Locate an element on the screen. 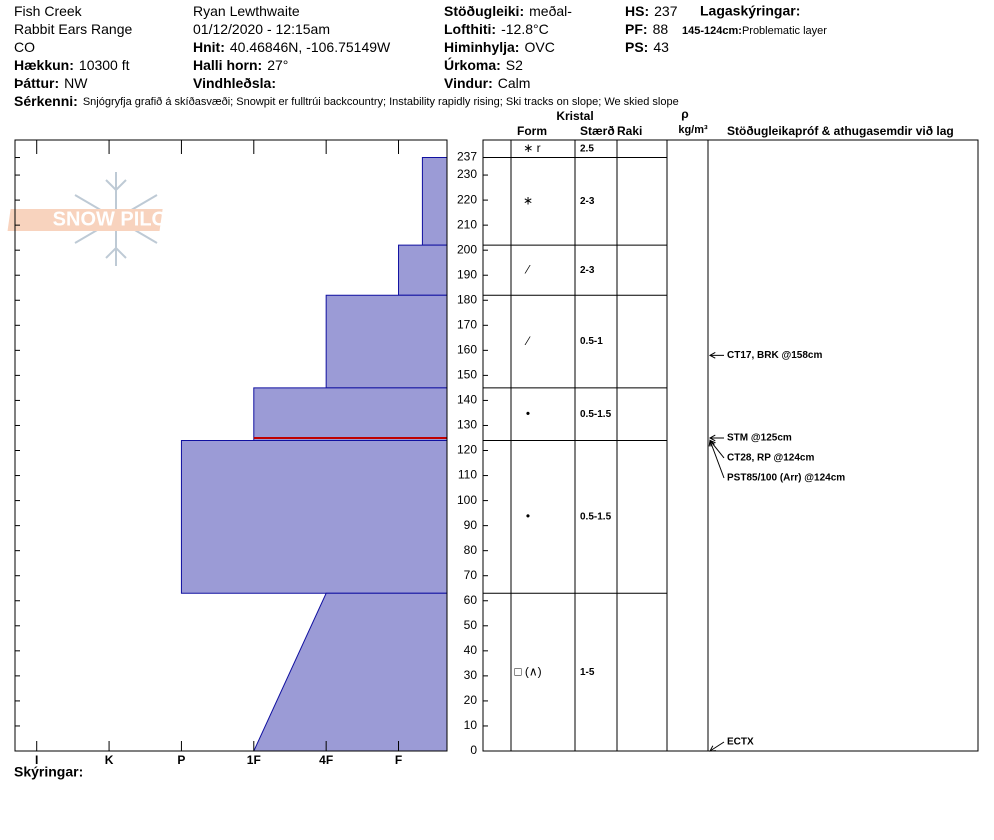 This screenshot has width=994, height=840. x-tick-label: F is located at coordinates (398, 760).